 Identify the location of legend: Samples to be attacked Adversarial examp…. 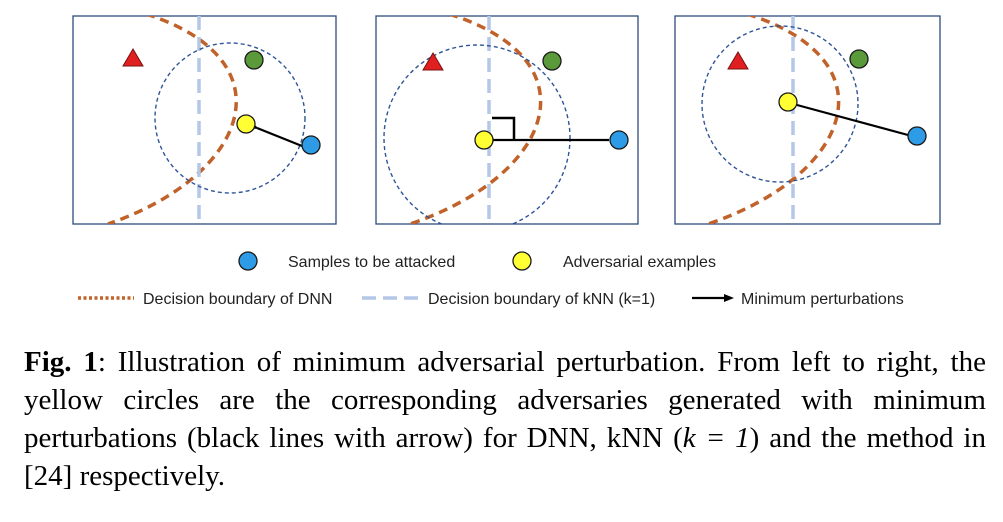
(491, 279).